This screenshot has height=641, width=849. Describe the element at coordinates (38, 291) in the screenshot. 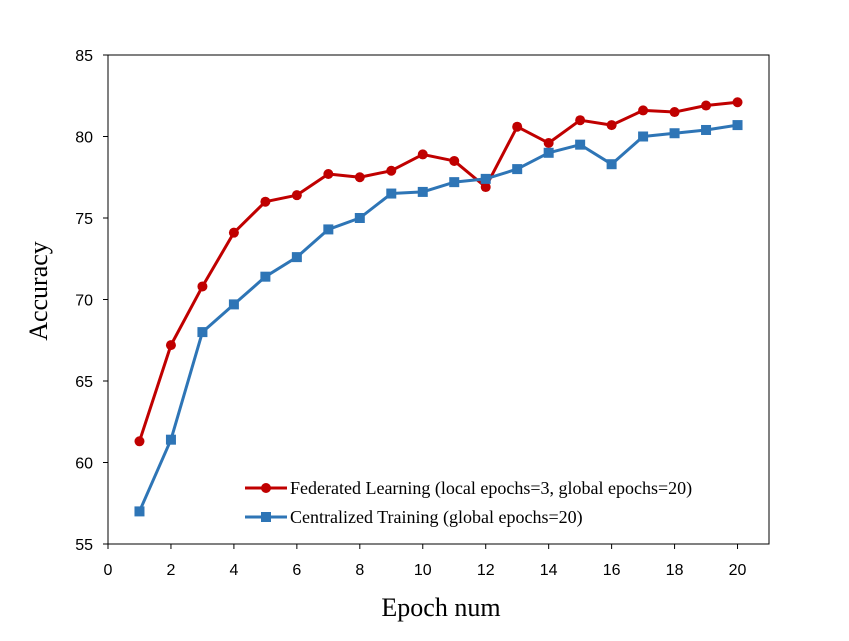

I see `y-axis-title: Accuracy` at that location.